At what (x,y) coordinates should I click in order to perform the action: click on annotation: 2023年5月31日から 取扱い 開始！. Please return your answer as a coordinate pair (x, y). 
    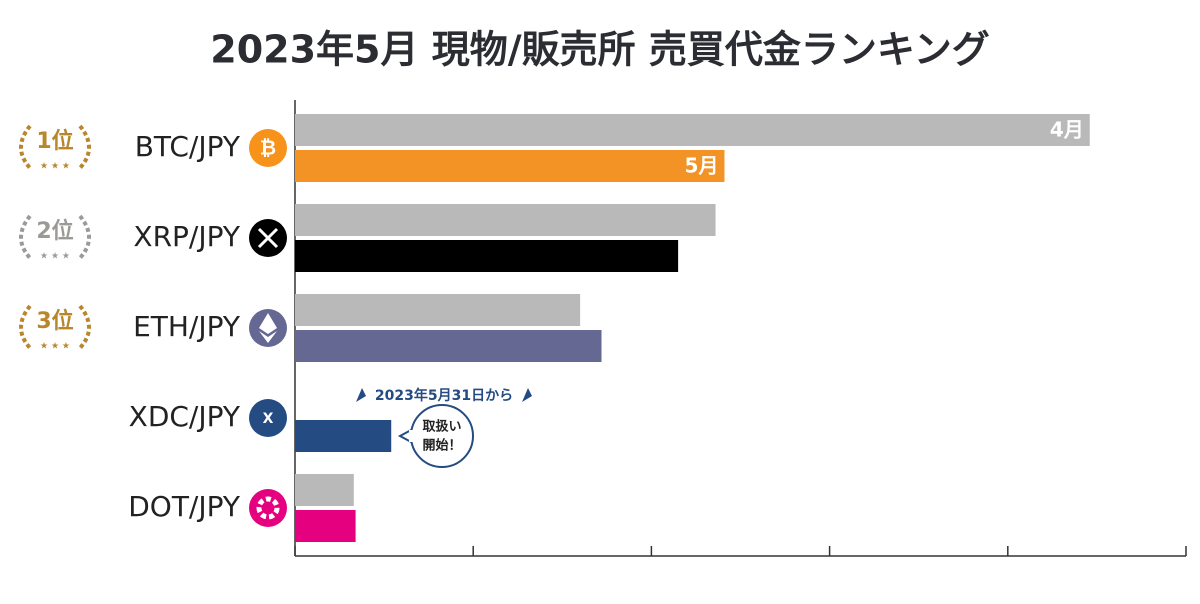
    Looking at the image, I should click on (444, 427).